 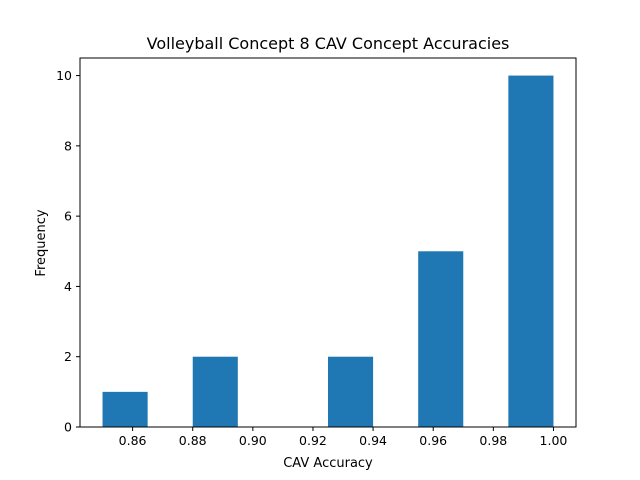 I want to click on y-tick-label: 4, so click(x=68, y=286).